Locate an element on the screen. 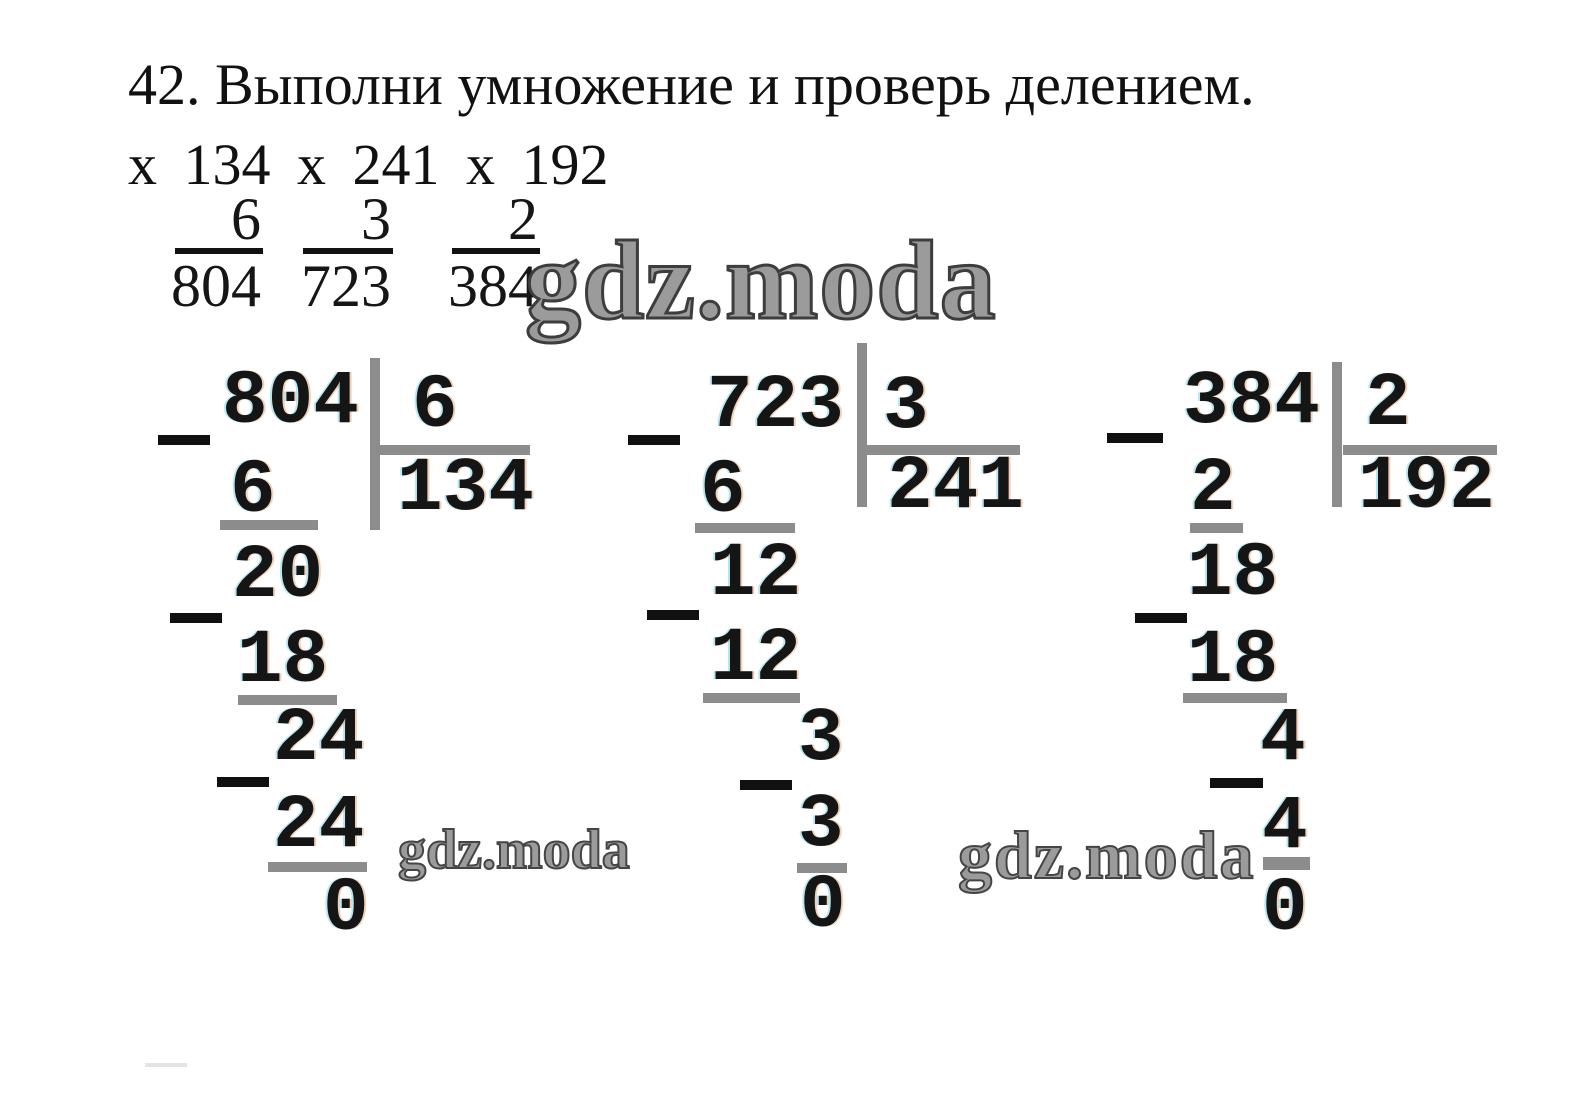 The height and width of the screenshot is (1101, 1593). division-workings-384: 384 2 192 2 18 18 4 4 0 is located at coordinates (1305, 650).